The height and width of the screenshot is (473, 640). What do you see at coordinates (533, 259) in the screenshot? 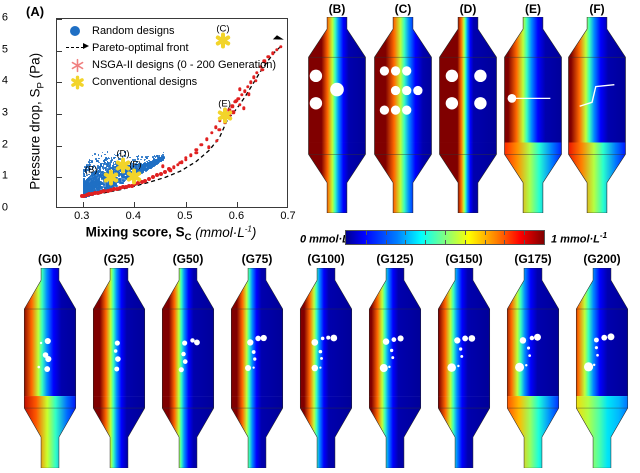
I see `mixer-label: (G175)` at bounding box center [533, 259].